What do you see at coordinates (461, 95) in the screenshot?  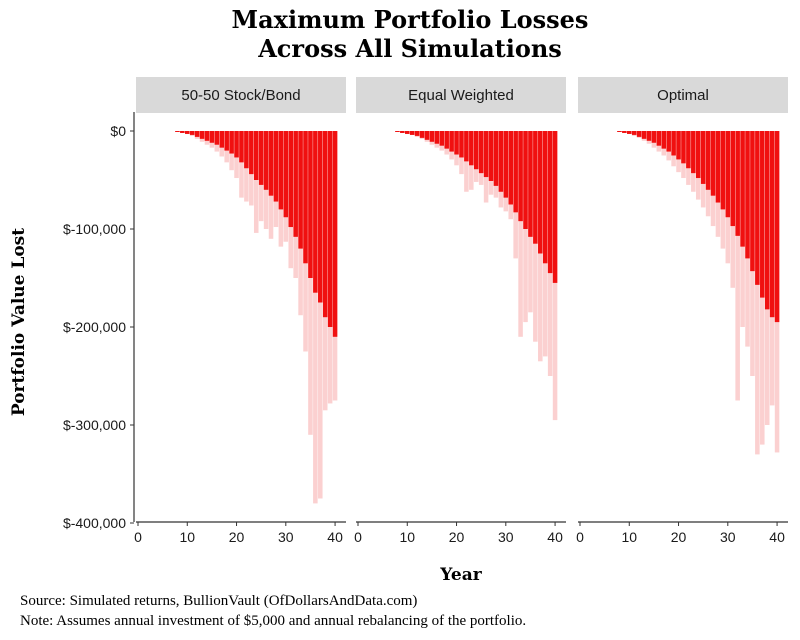 I see `facet-label: Equal Weighted` at bounding box center [461, 95].